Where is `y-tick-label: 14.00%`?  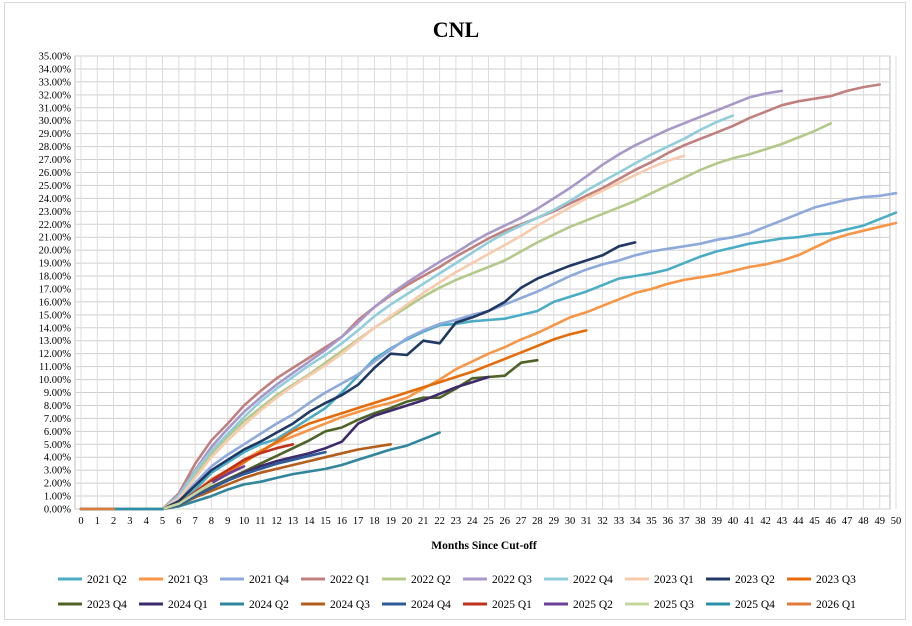 y-tick-label: 14.00% is located at coordinates (55, 328).